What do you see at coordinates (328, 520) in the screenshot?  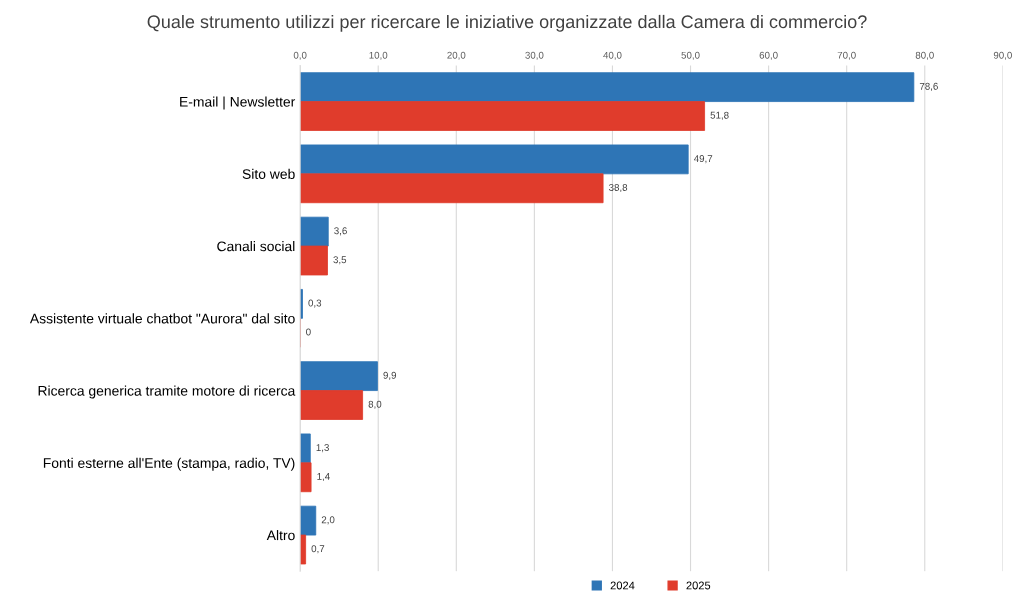 I see `data-label: 2,0` at bounding box center [328, 520].